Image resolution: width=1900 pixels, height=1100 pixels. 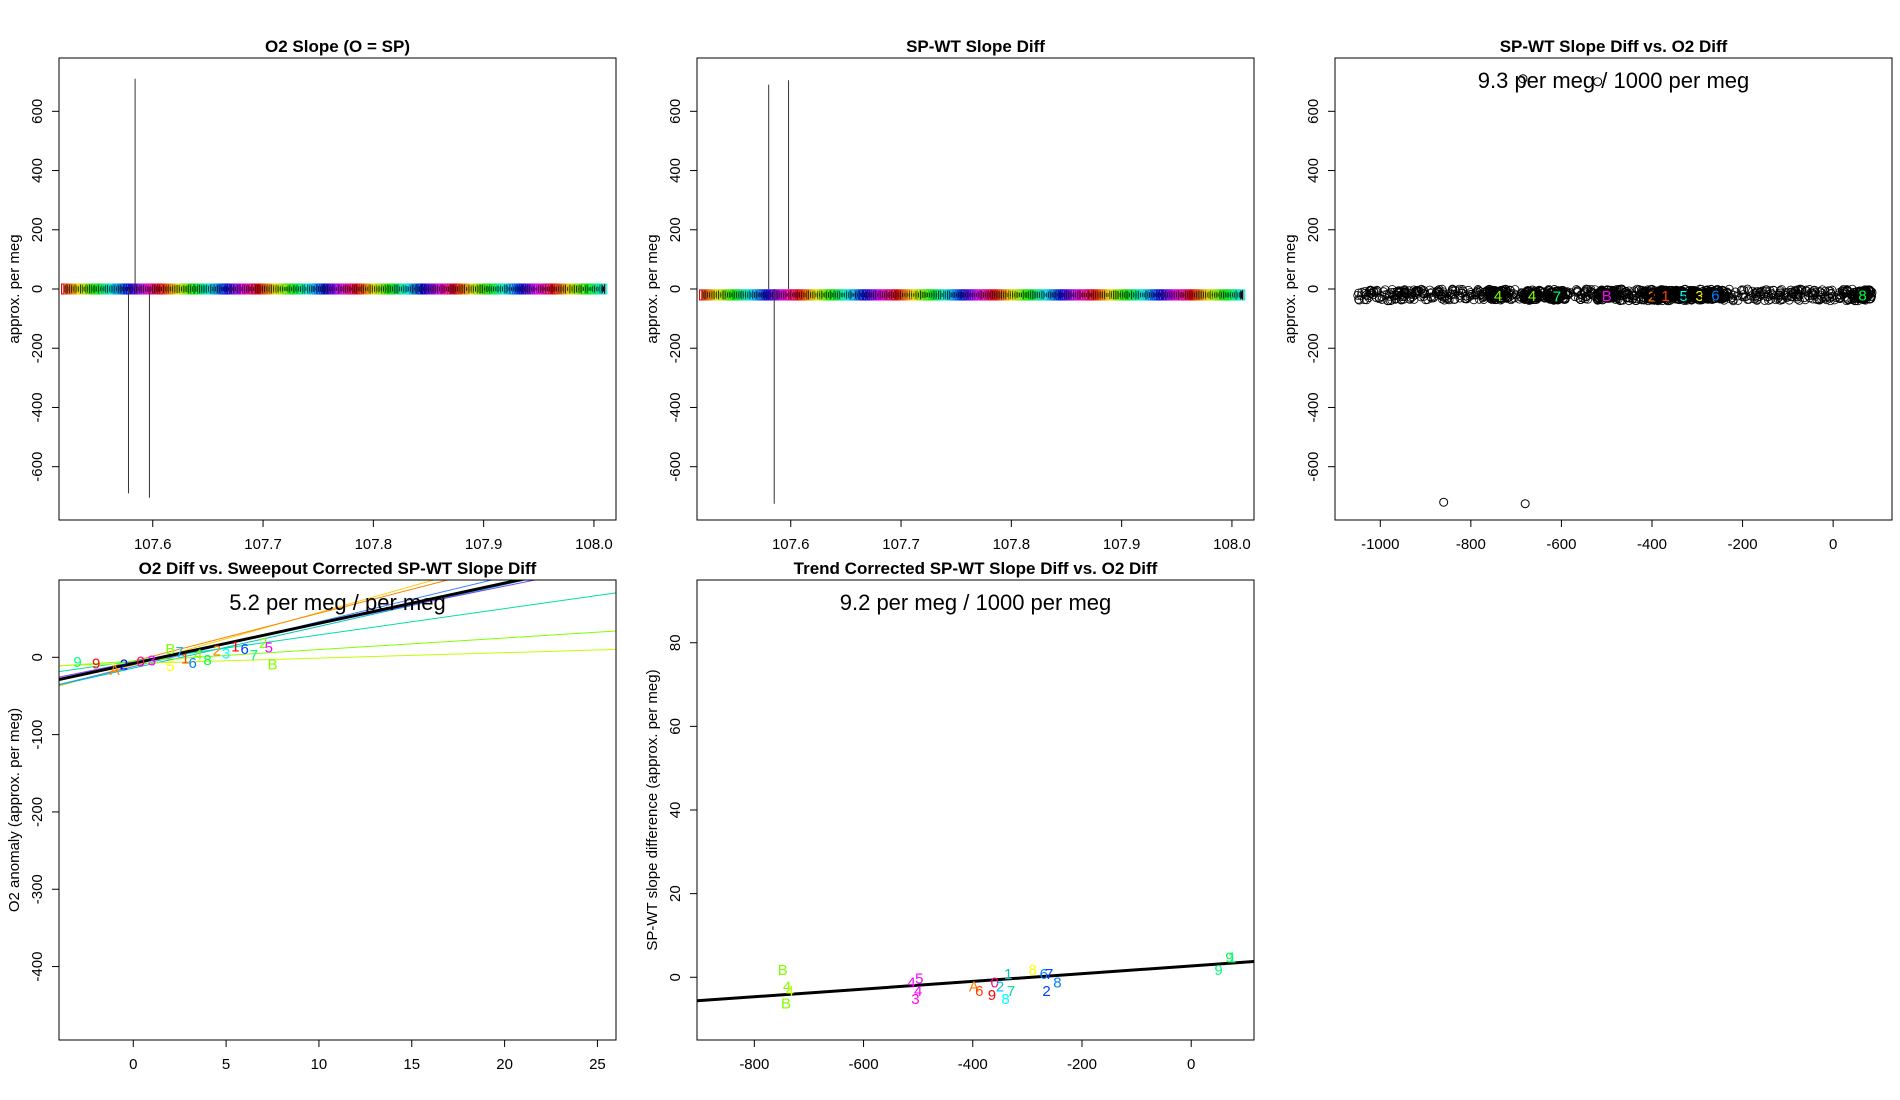 I want to click on data-point-label: 7, so click(x=254, y=655).